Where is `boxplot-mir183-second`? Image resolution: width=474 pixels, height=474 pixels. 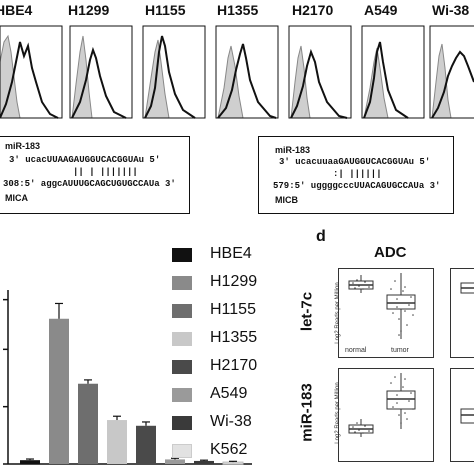
boxplot-mir183-second is located at coordinates (462, 415).